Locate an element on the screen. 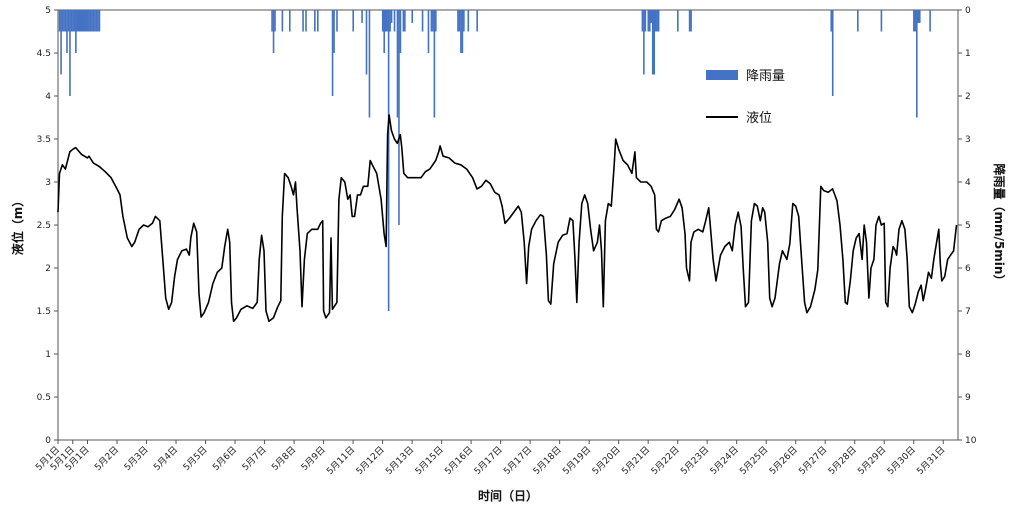 The width and height of the screenshot is (1017, 508). x-tick-label: 5月18日 is located at coordinates (547, 460).